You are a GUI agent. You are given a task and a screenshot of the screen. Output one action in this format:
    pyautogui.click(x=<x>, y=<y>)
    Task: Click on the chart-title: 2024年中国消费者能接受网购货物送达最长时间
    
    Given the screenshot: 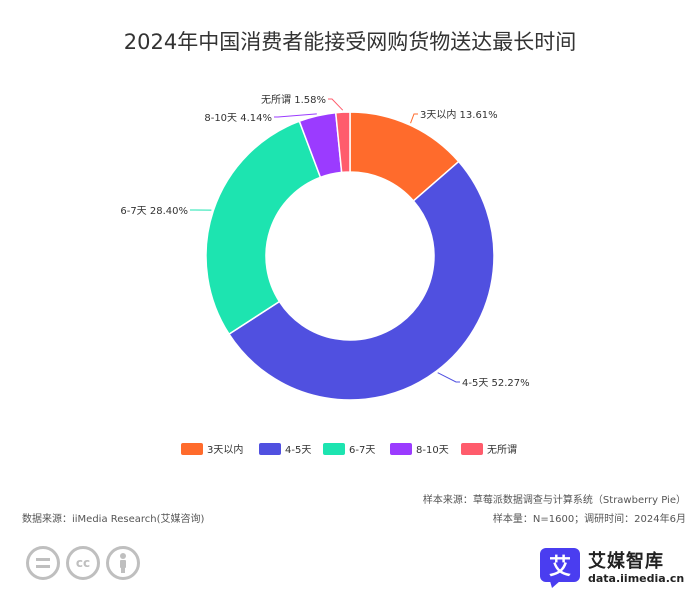 What is the action you would take?
    pyautogui.click(x=350, y=42)
    